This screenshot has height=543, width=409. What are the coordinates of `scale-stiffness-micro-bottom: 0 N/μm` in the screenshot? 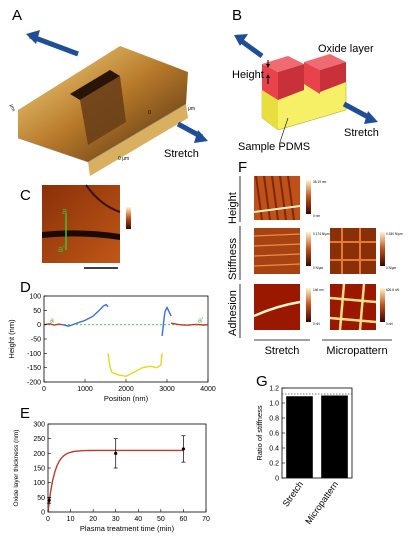 It's located at (391, 268).